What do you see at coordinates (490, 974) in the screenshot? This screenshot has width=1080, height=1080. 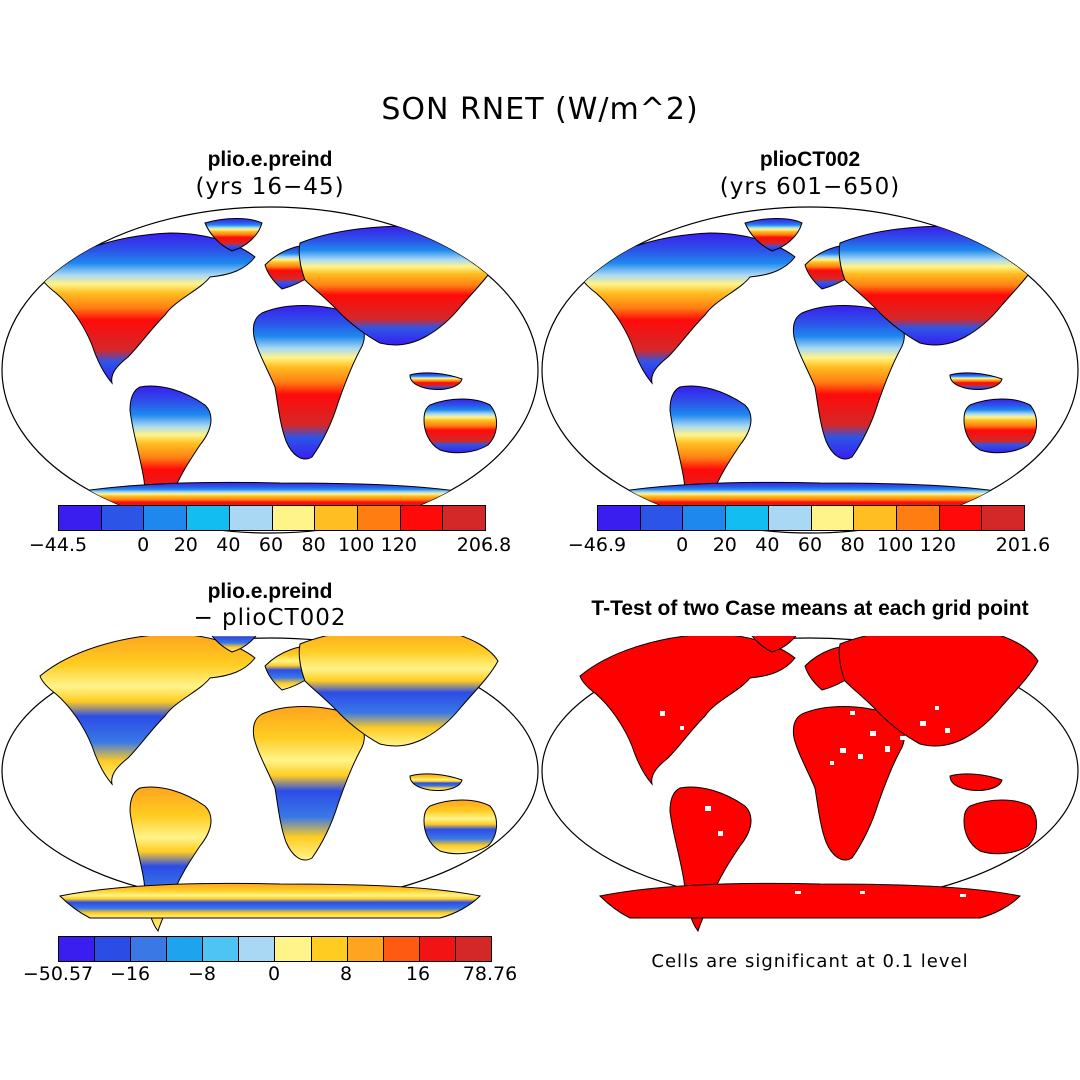 I see `colorbar-c-label: 78.76` at bounding box center [490, 974].